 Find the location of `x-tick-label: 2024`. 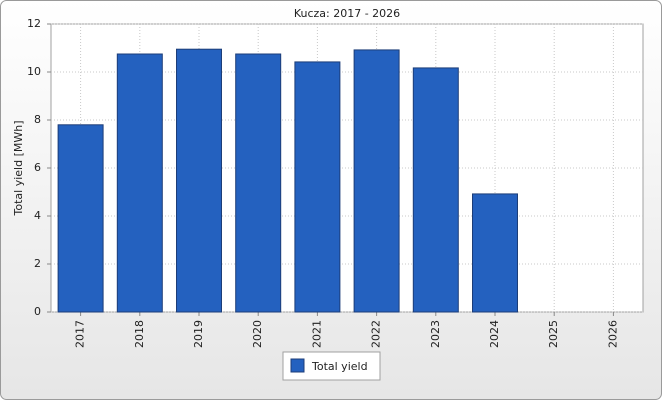

x-tick-label: 2024 is located at coordinates (494, 334).